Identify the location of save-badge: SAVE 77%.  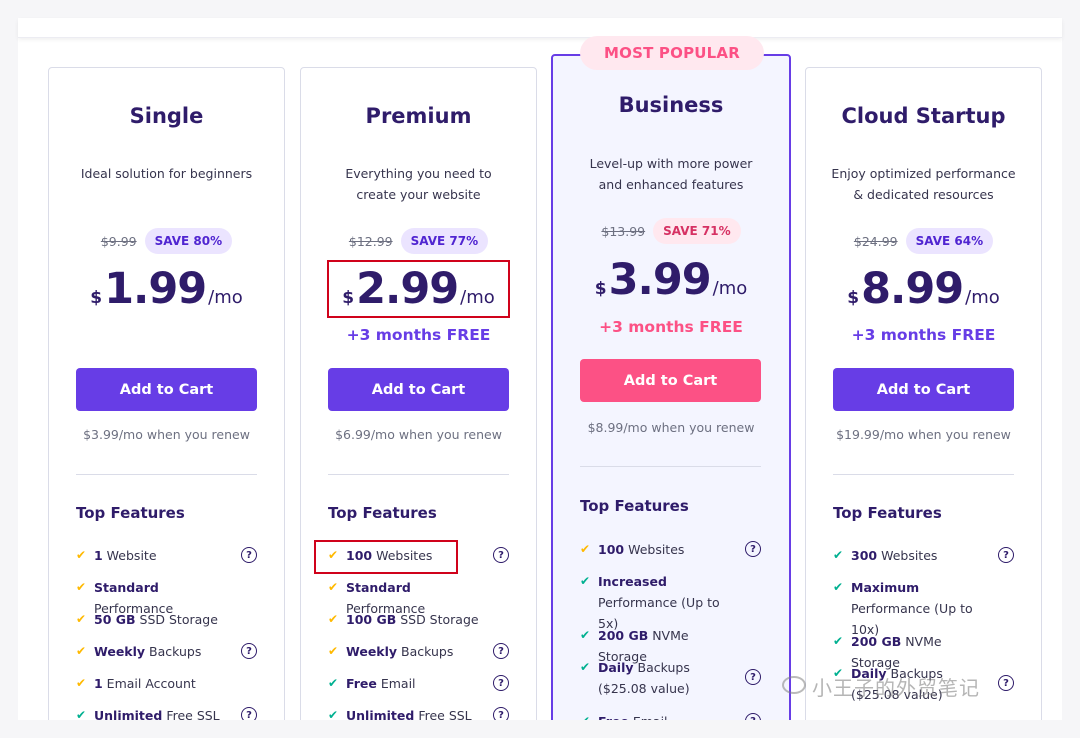
(444, 241).